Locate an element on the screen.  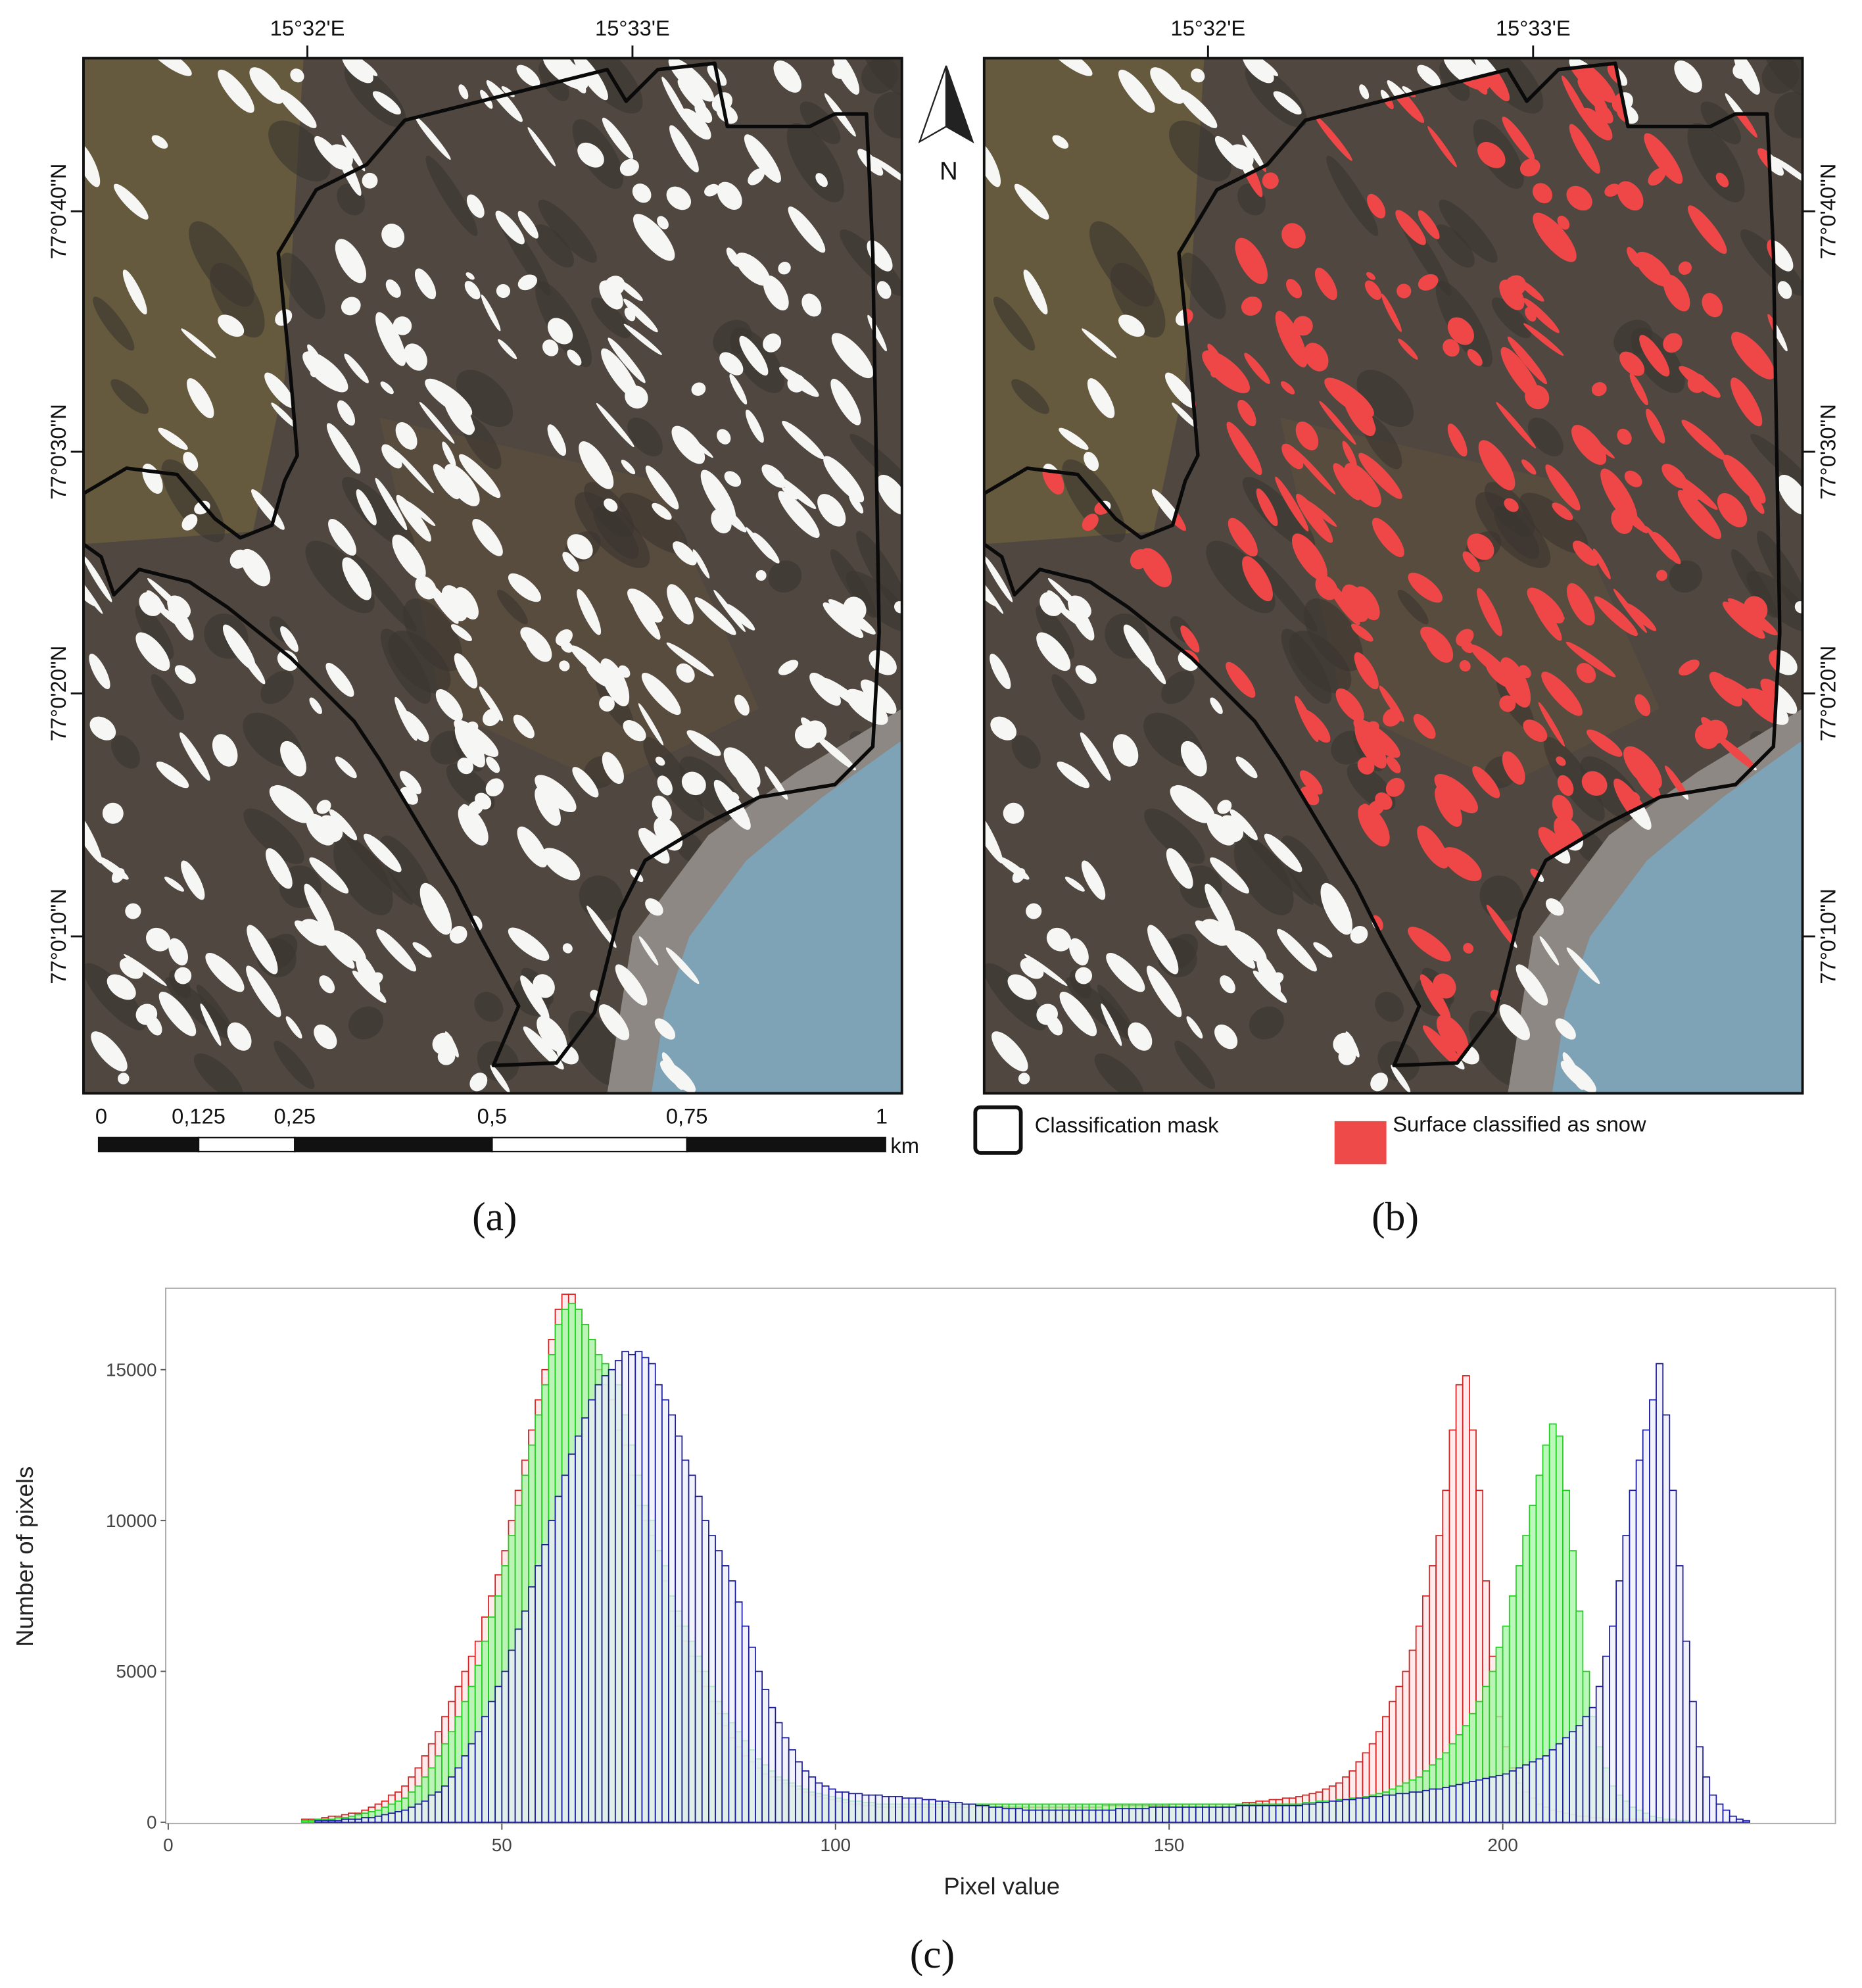
scale-segment is located at coordinates (393, 1145).